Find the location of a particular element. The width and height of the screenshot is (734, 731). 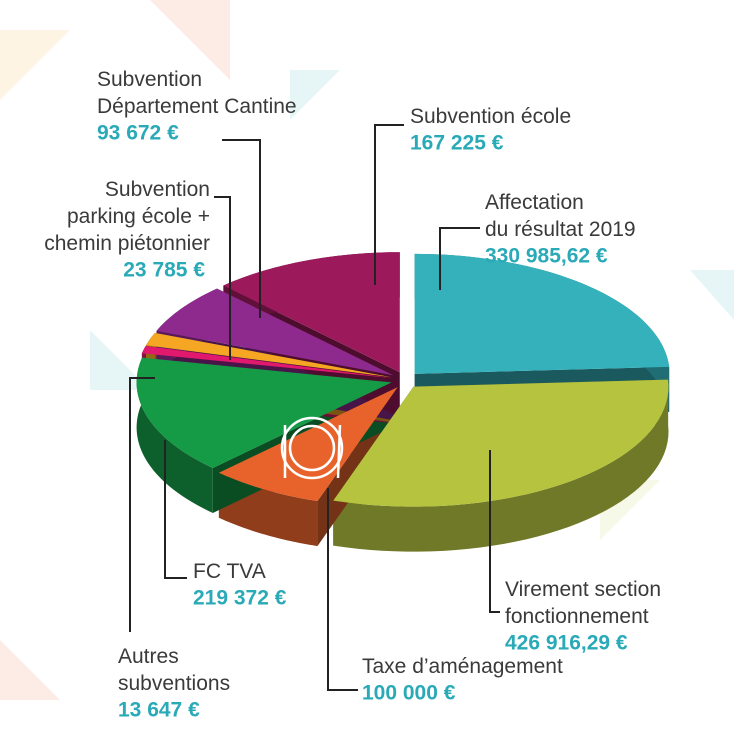

label-line: Subvention école is located at coordinates (490, 116).